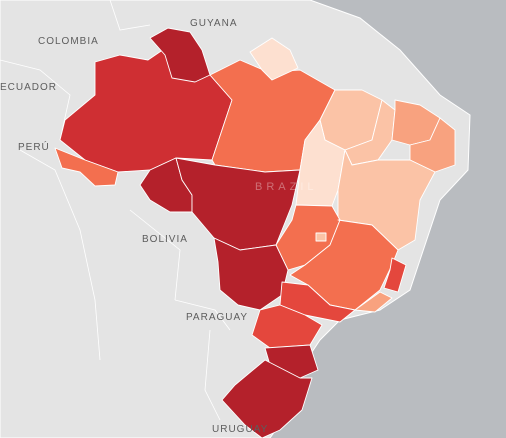 This screenshot has height=438, width=506. Describe the element at coordinates (286, 187) in the screenshot. I see `brazil-watermark-label: BRAZIL` at that location.